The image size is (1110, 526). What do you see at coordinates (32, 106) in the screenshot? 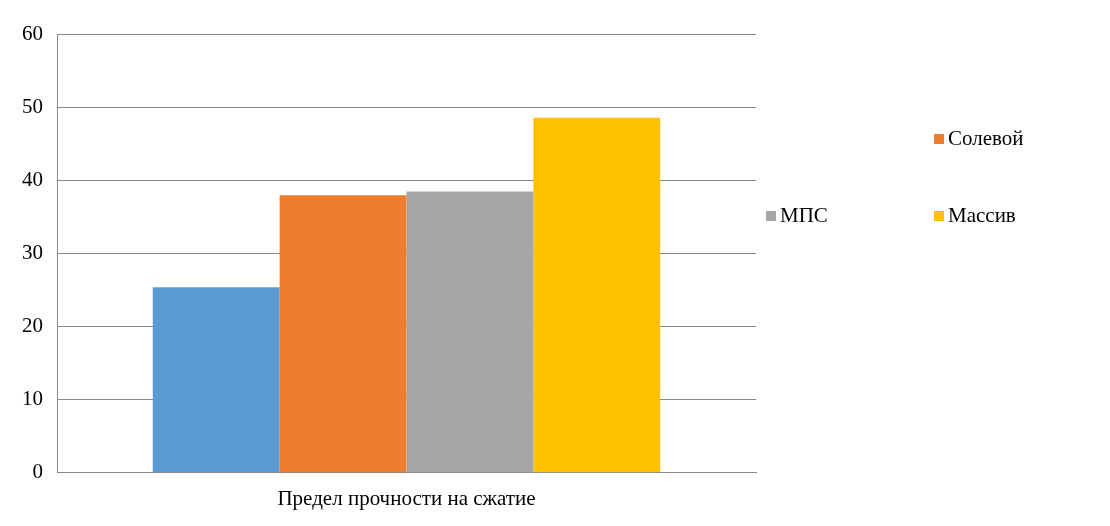
I see `y-tick-label: 50` at bounding box center [32, 106].